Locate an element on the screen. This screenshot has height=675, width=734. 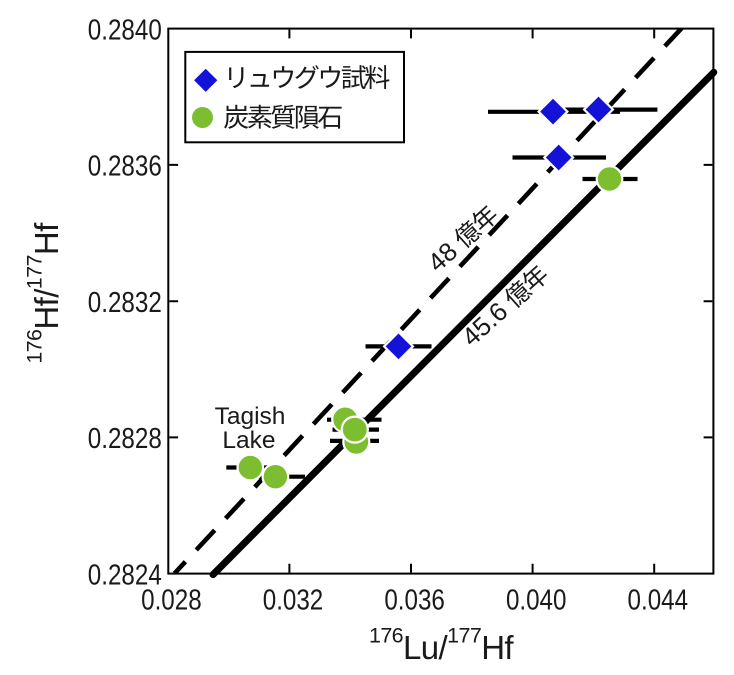
svg-text: Tagish is located at coordinates (250, 416).